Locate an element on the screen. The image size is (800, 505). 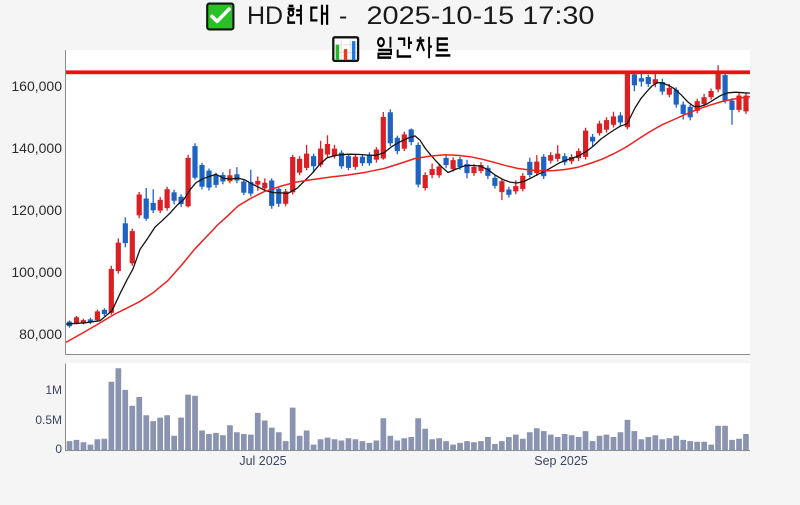
svg-text: HD is located at coordinates (265, 16).